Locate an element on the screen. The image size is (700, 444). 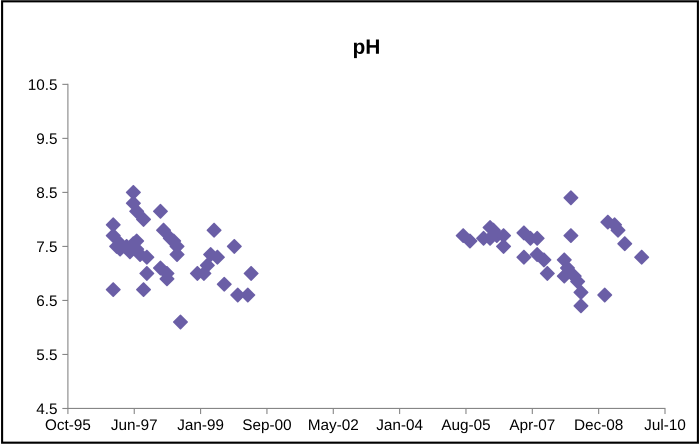
x-tick-label: Aug-05 is located at coordinates (465, 426).